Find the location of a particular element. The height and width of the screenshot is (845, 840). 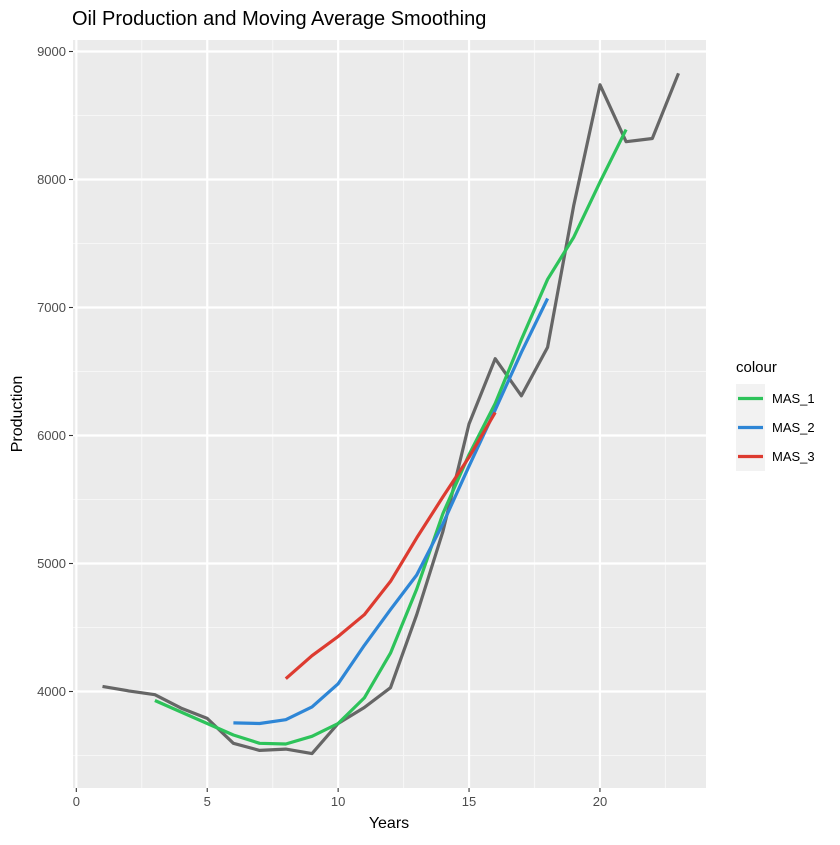

legend-label-mas-3: MAS_3 is located at coordinates (793, 456).